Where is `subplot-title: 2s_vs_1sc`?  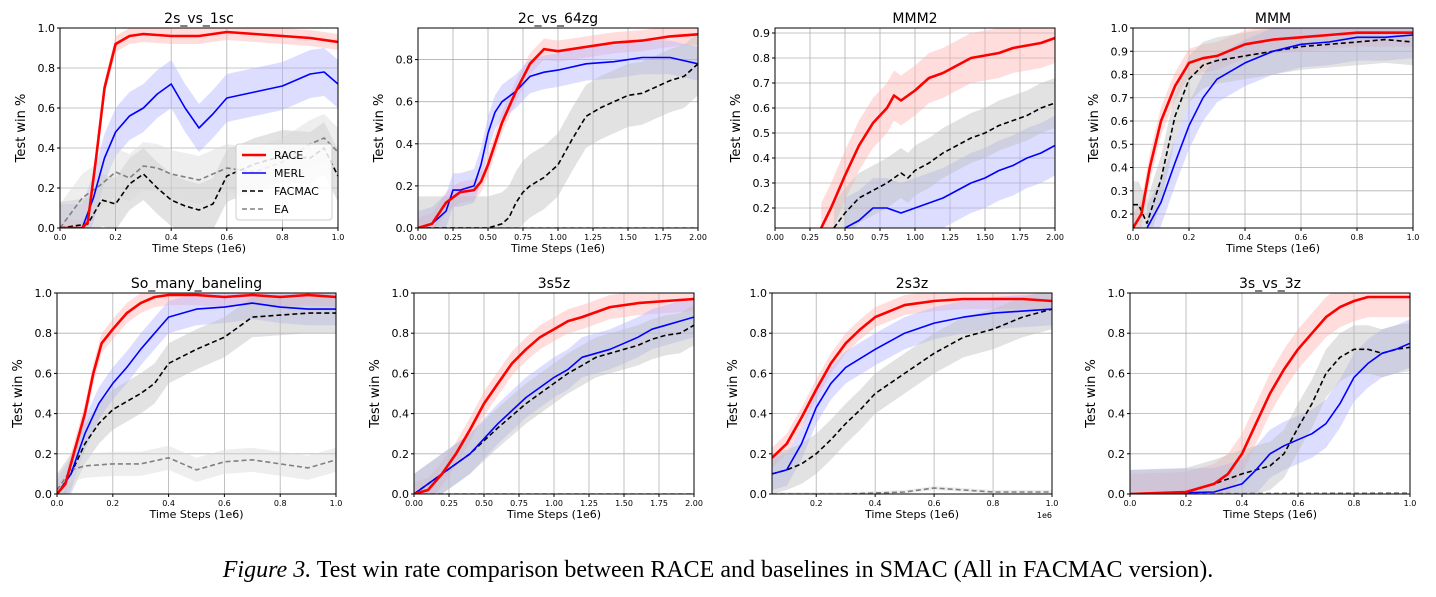
subplot-title: 2s_vs_1sc is located at coordinates (199, 19).